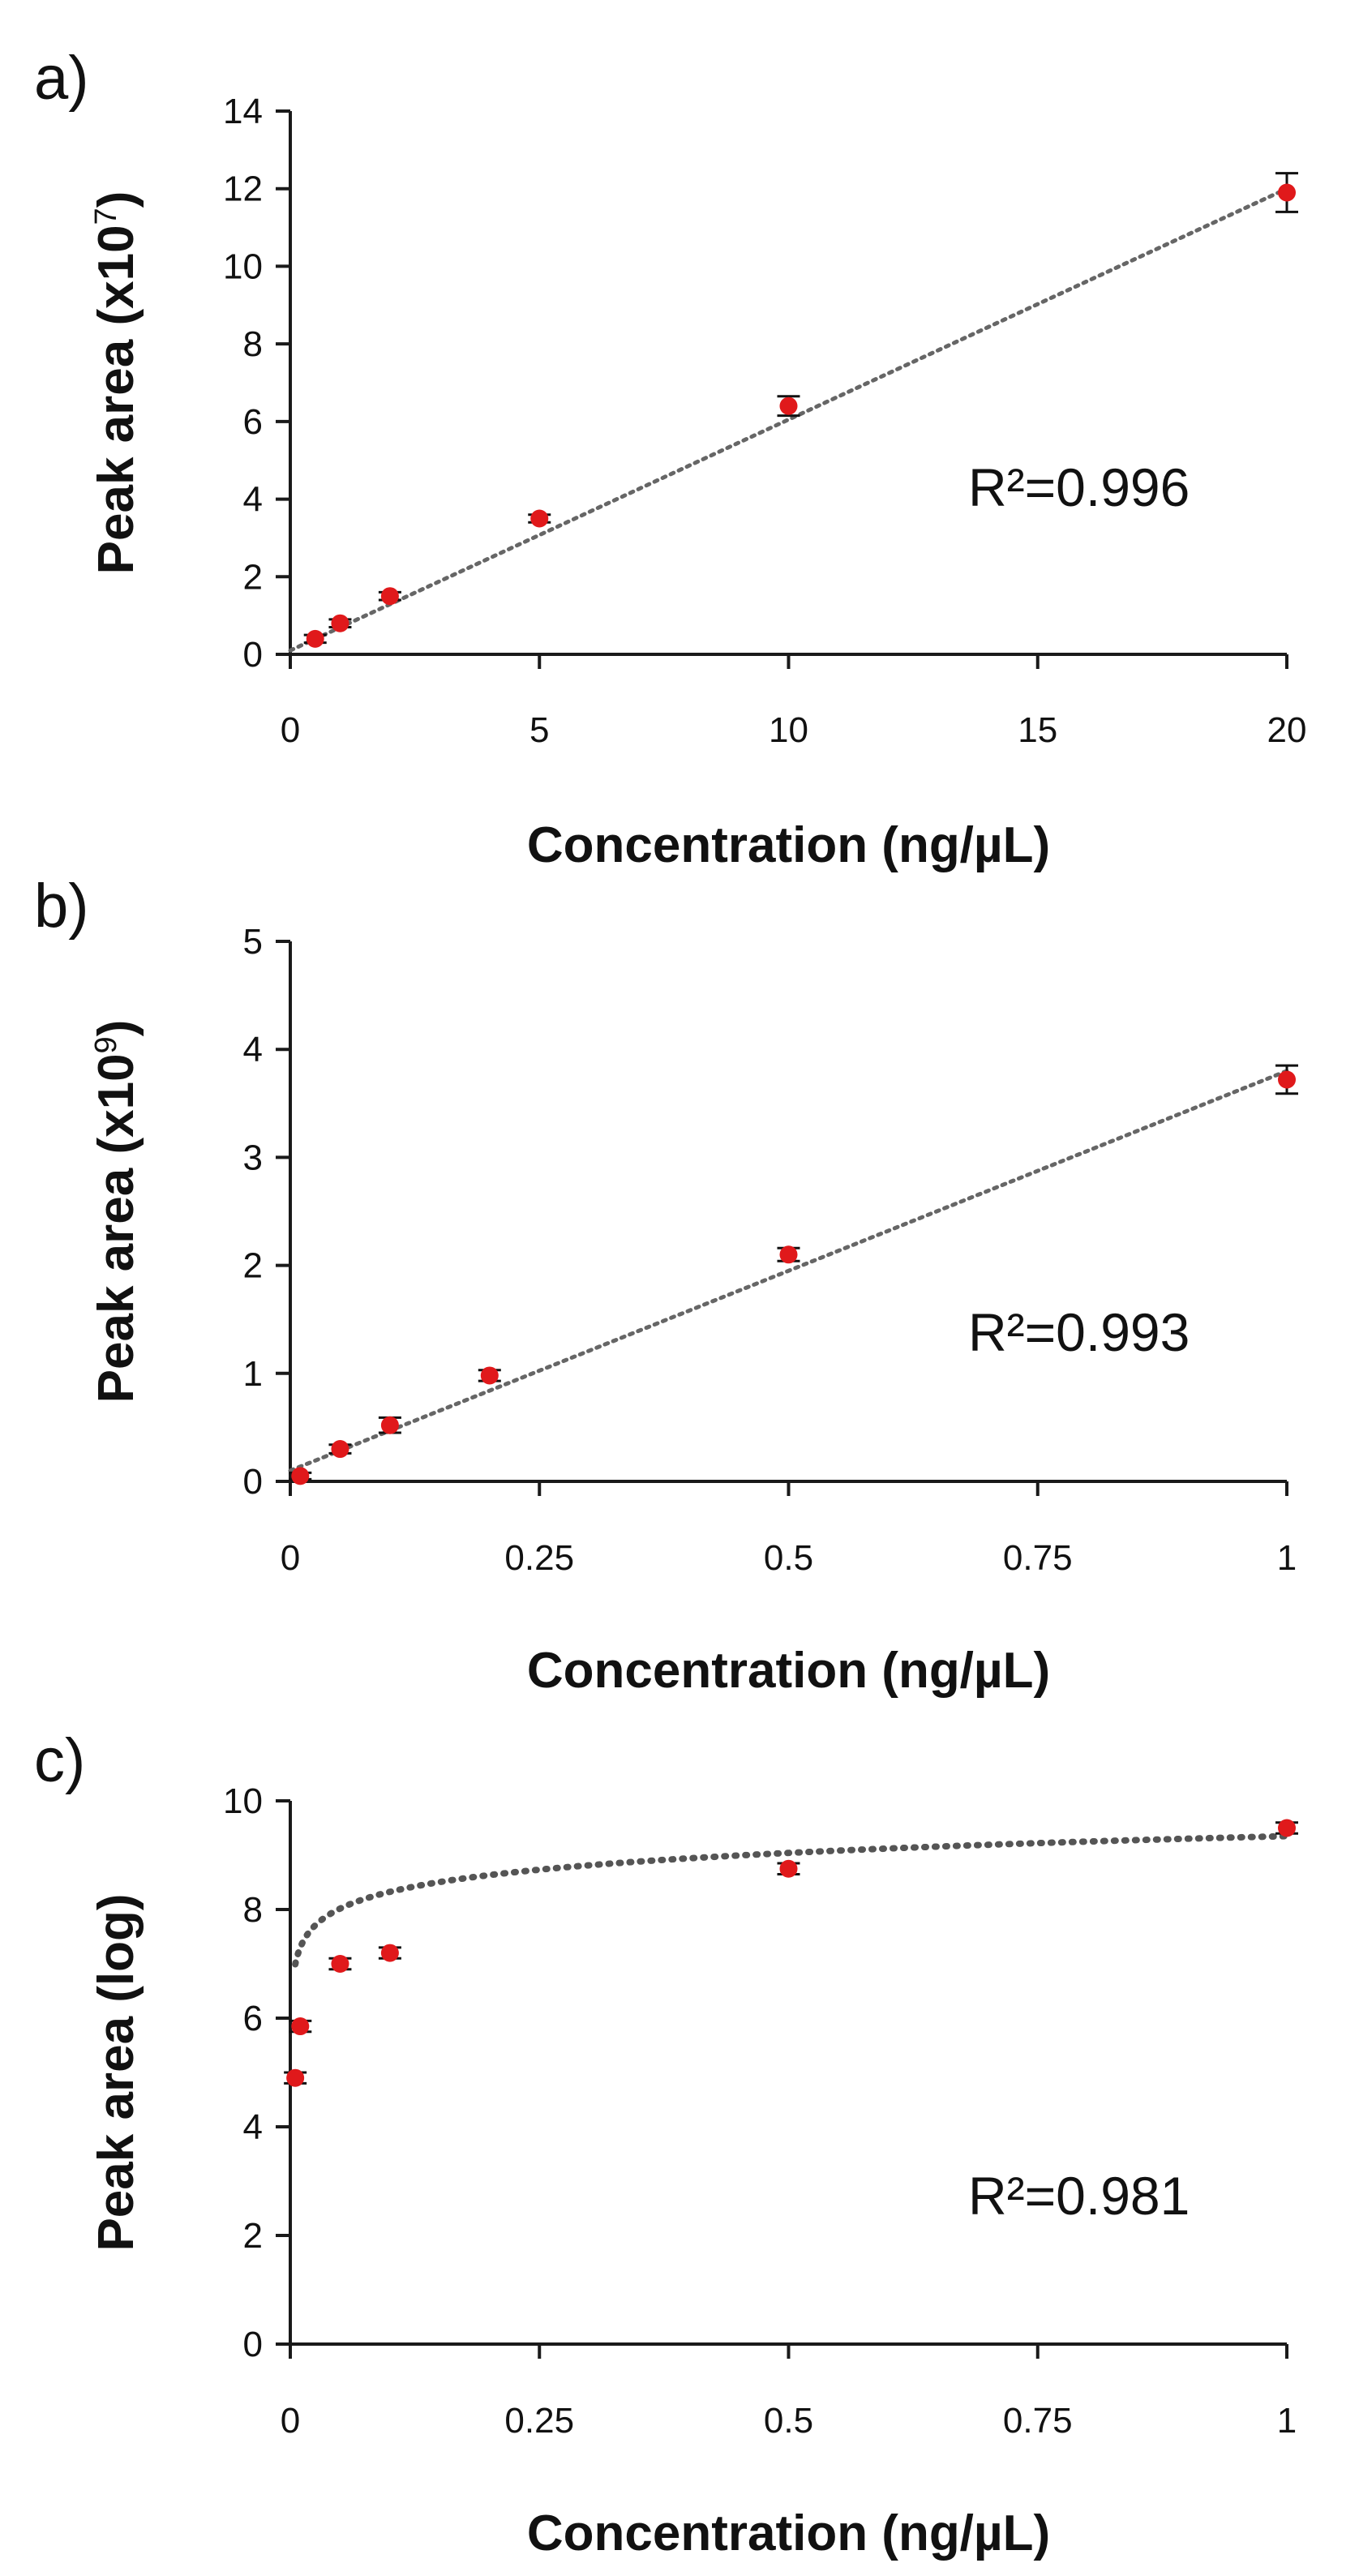 The height and width of the screenshot is (2576, 1359). What do you see at coordinates (106, 1044) in the screenshot?
I see `y-axis-title-exponent: 9` at bounding box center [106, 1044].